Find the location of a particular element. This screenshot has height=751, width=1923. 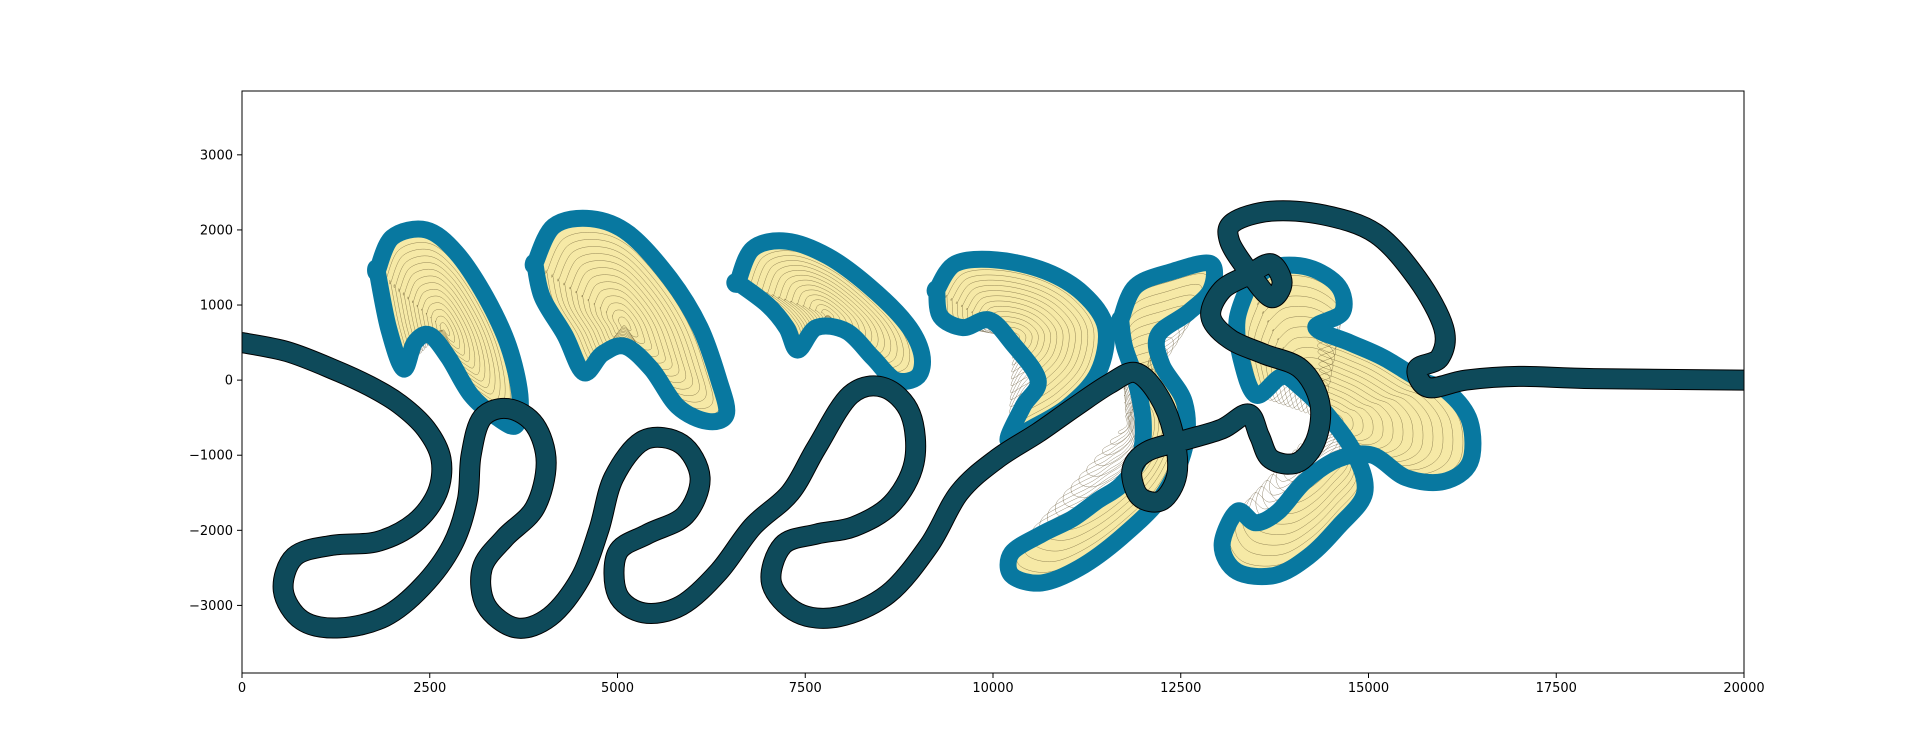

x-tick-label: 2500 is located at coordinates (429, 688).